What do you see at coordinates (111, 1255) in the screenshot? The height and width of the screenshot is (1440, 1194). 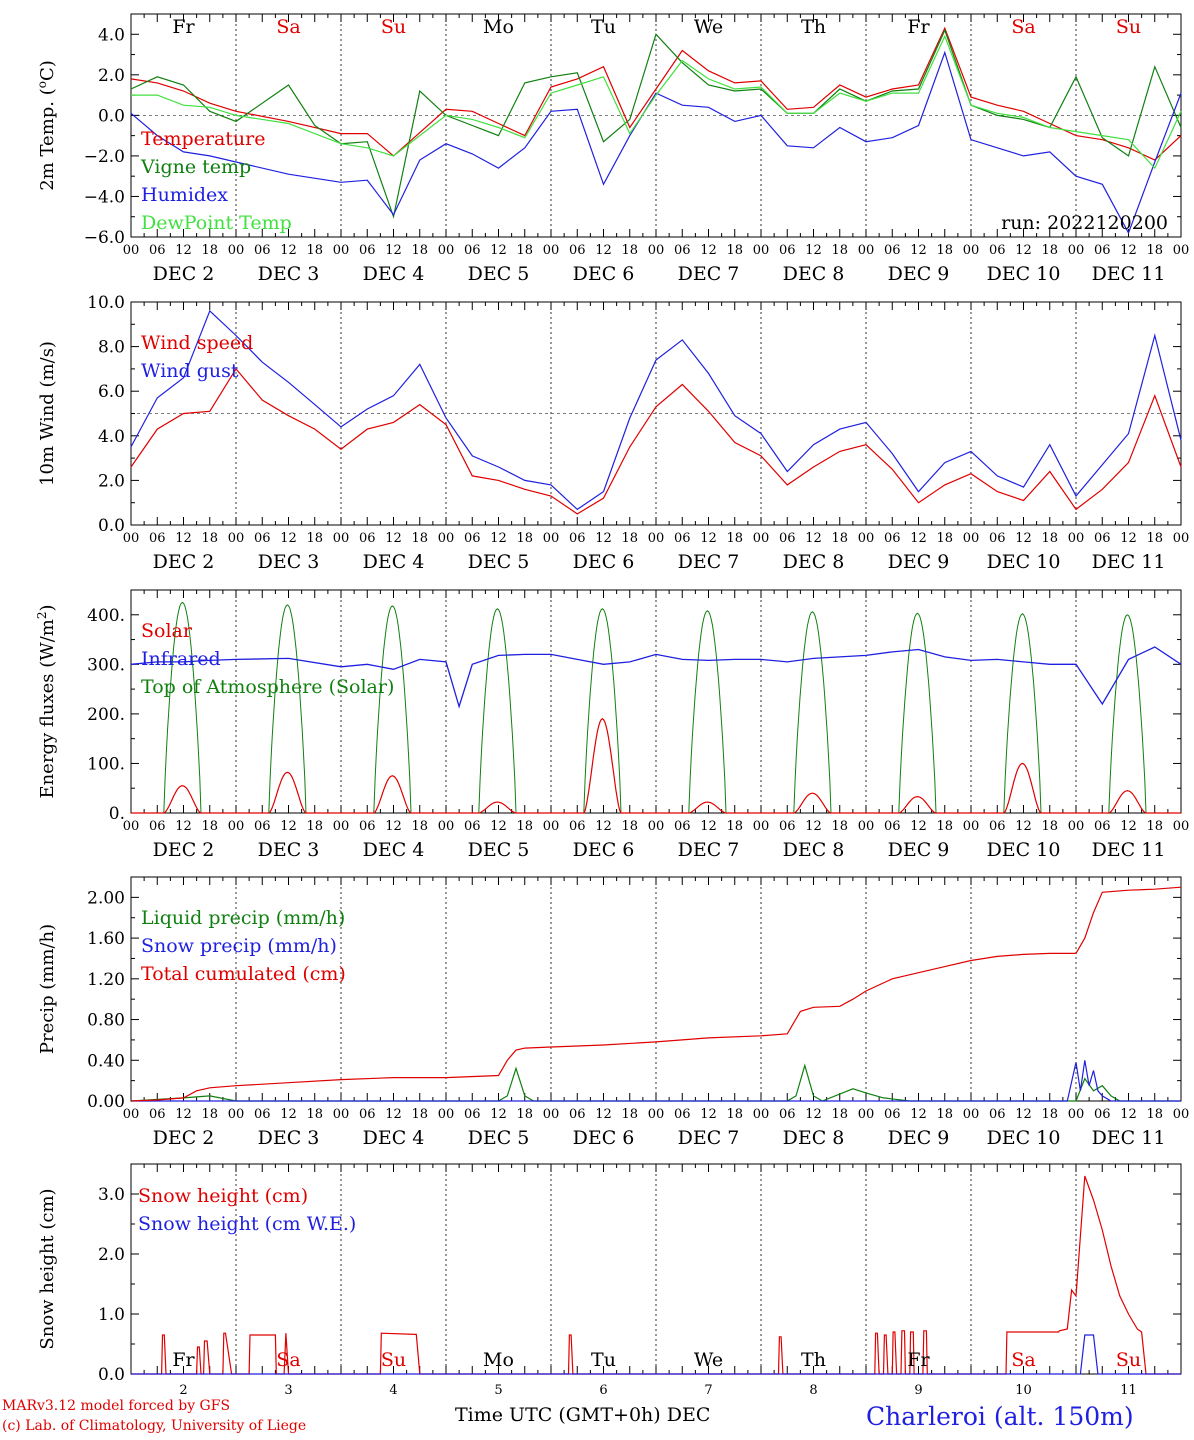 I see `y-tick-label: 2.0` at bounding box center [111, 1255].